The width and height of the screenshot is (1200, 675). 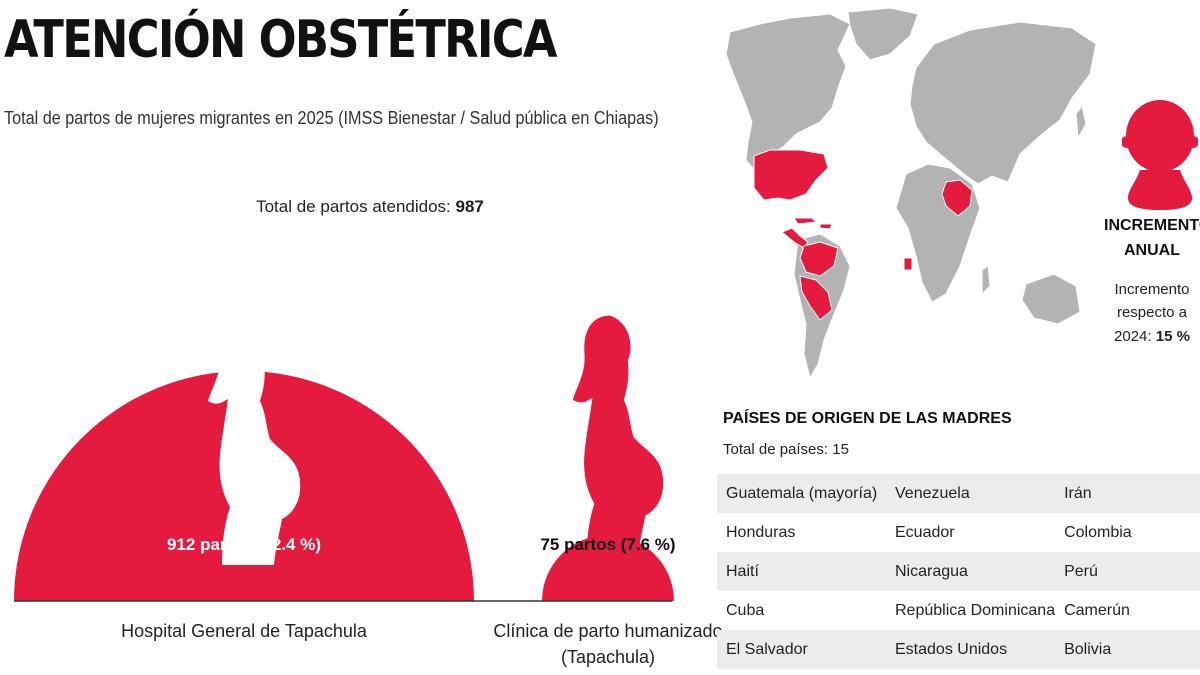 I want to click on map-north-america, so click(x=788, y=93).